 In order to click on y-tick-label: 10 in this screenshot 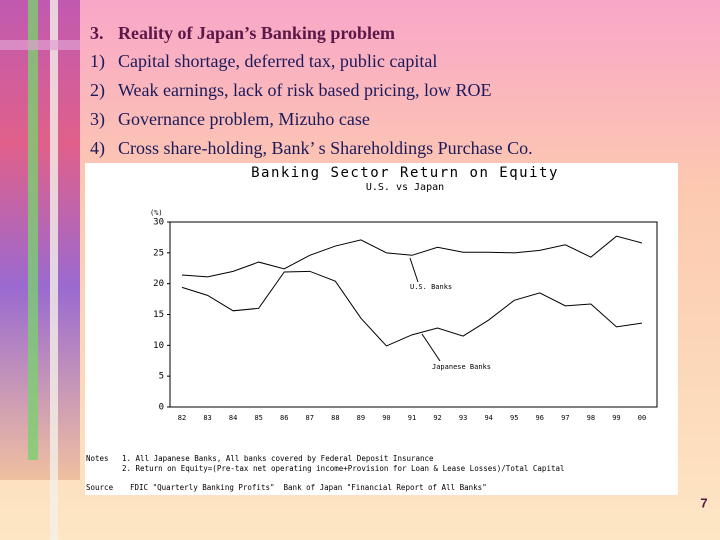, I will do `click(158, 346)`.